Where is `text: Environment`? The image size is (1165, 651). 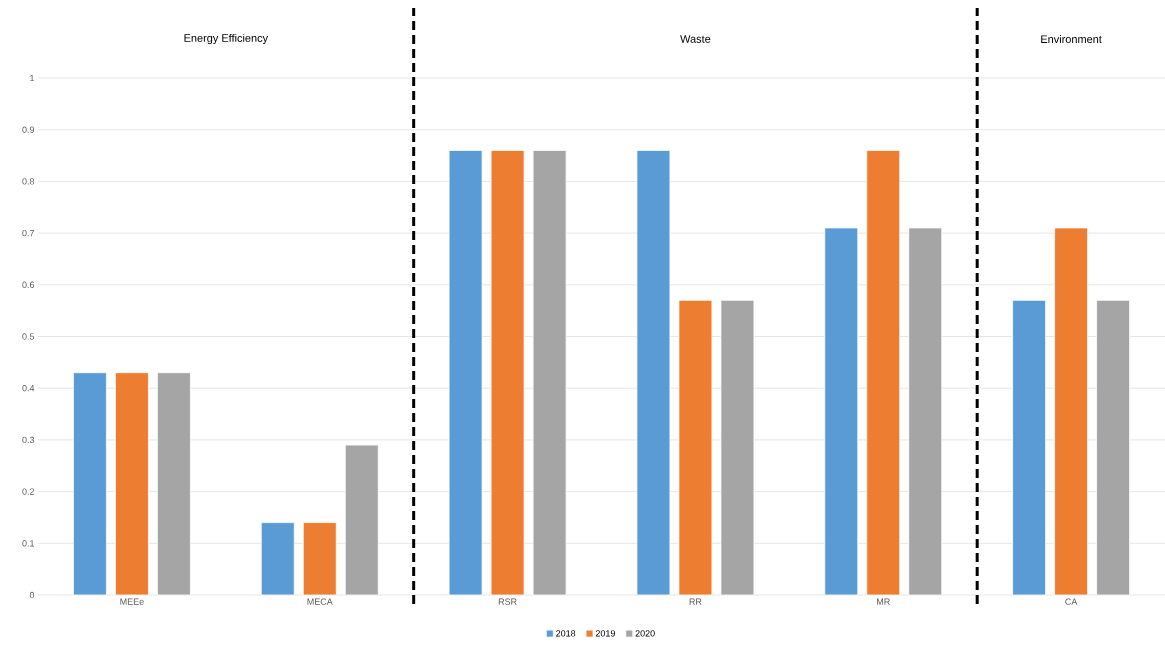
text: Environment is located at coordinates (1071, 39).